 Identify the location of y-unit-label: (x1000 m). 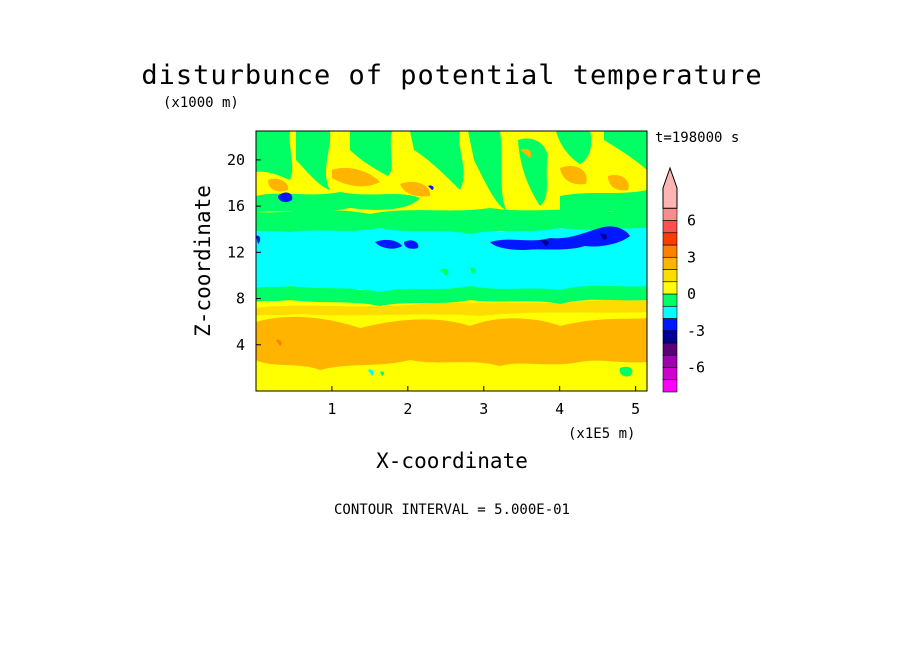
(201, 103).